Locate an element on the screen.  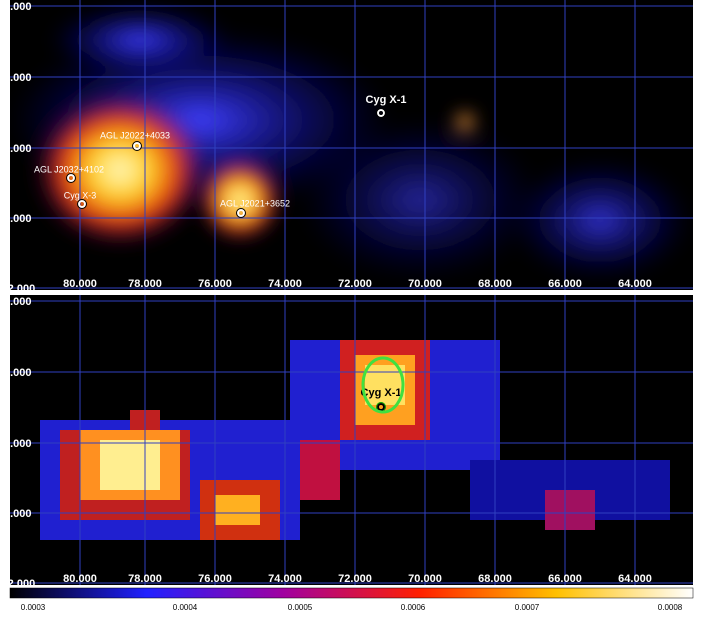
source-label: AGL J2022+4033 is located at coordinates (135, 135).